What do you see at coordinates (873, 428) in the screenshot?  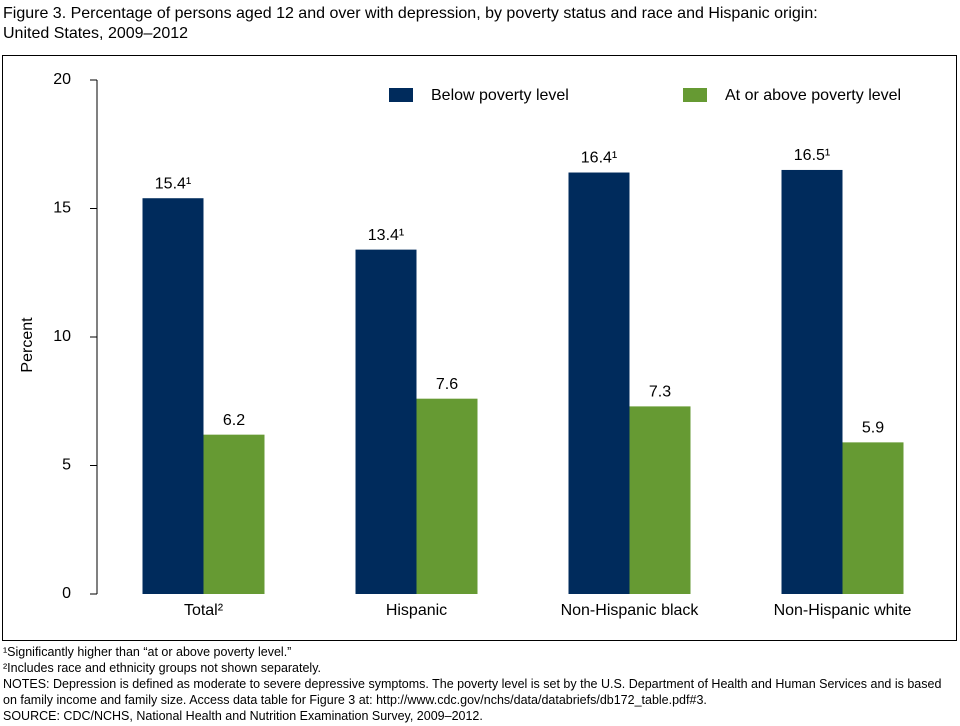 I see `value-label: 5.9` at bounding box center [873, 428].